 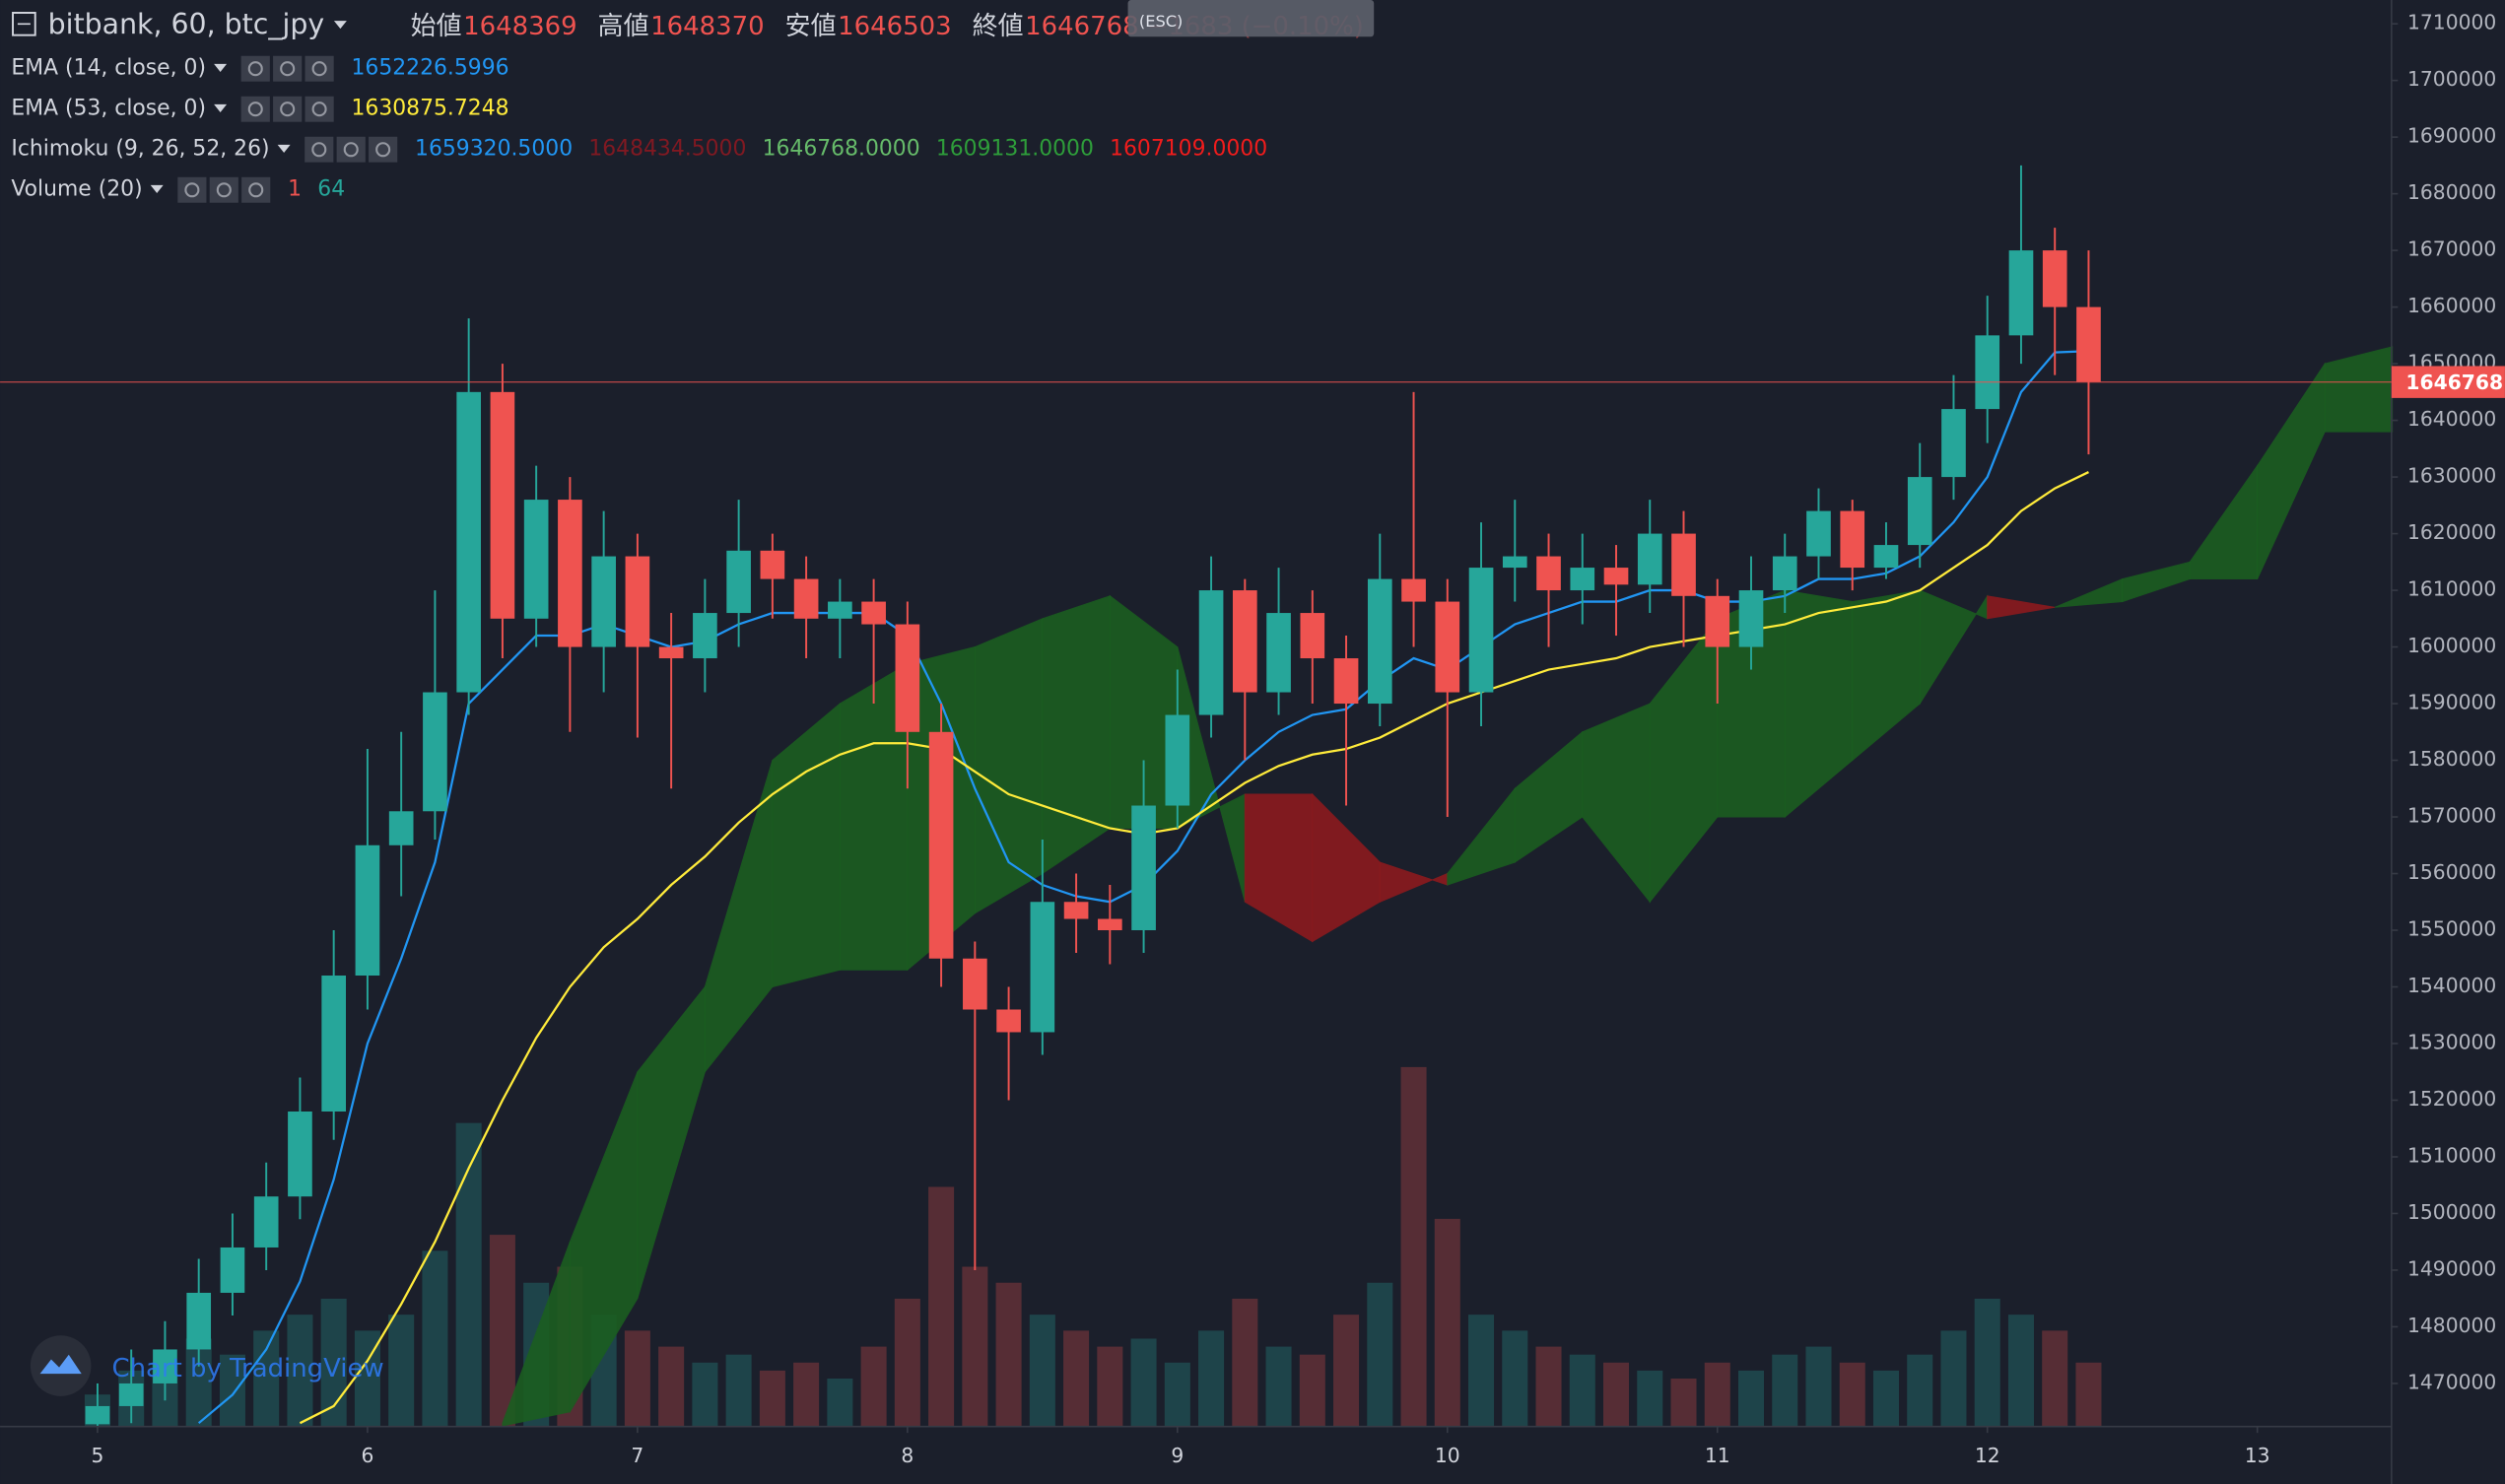 What do you see at coordinates (2451, 589) in the screenshot?
I see `y-tick-label: 1610000` at bounding box center [2451, 589].